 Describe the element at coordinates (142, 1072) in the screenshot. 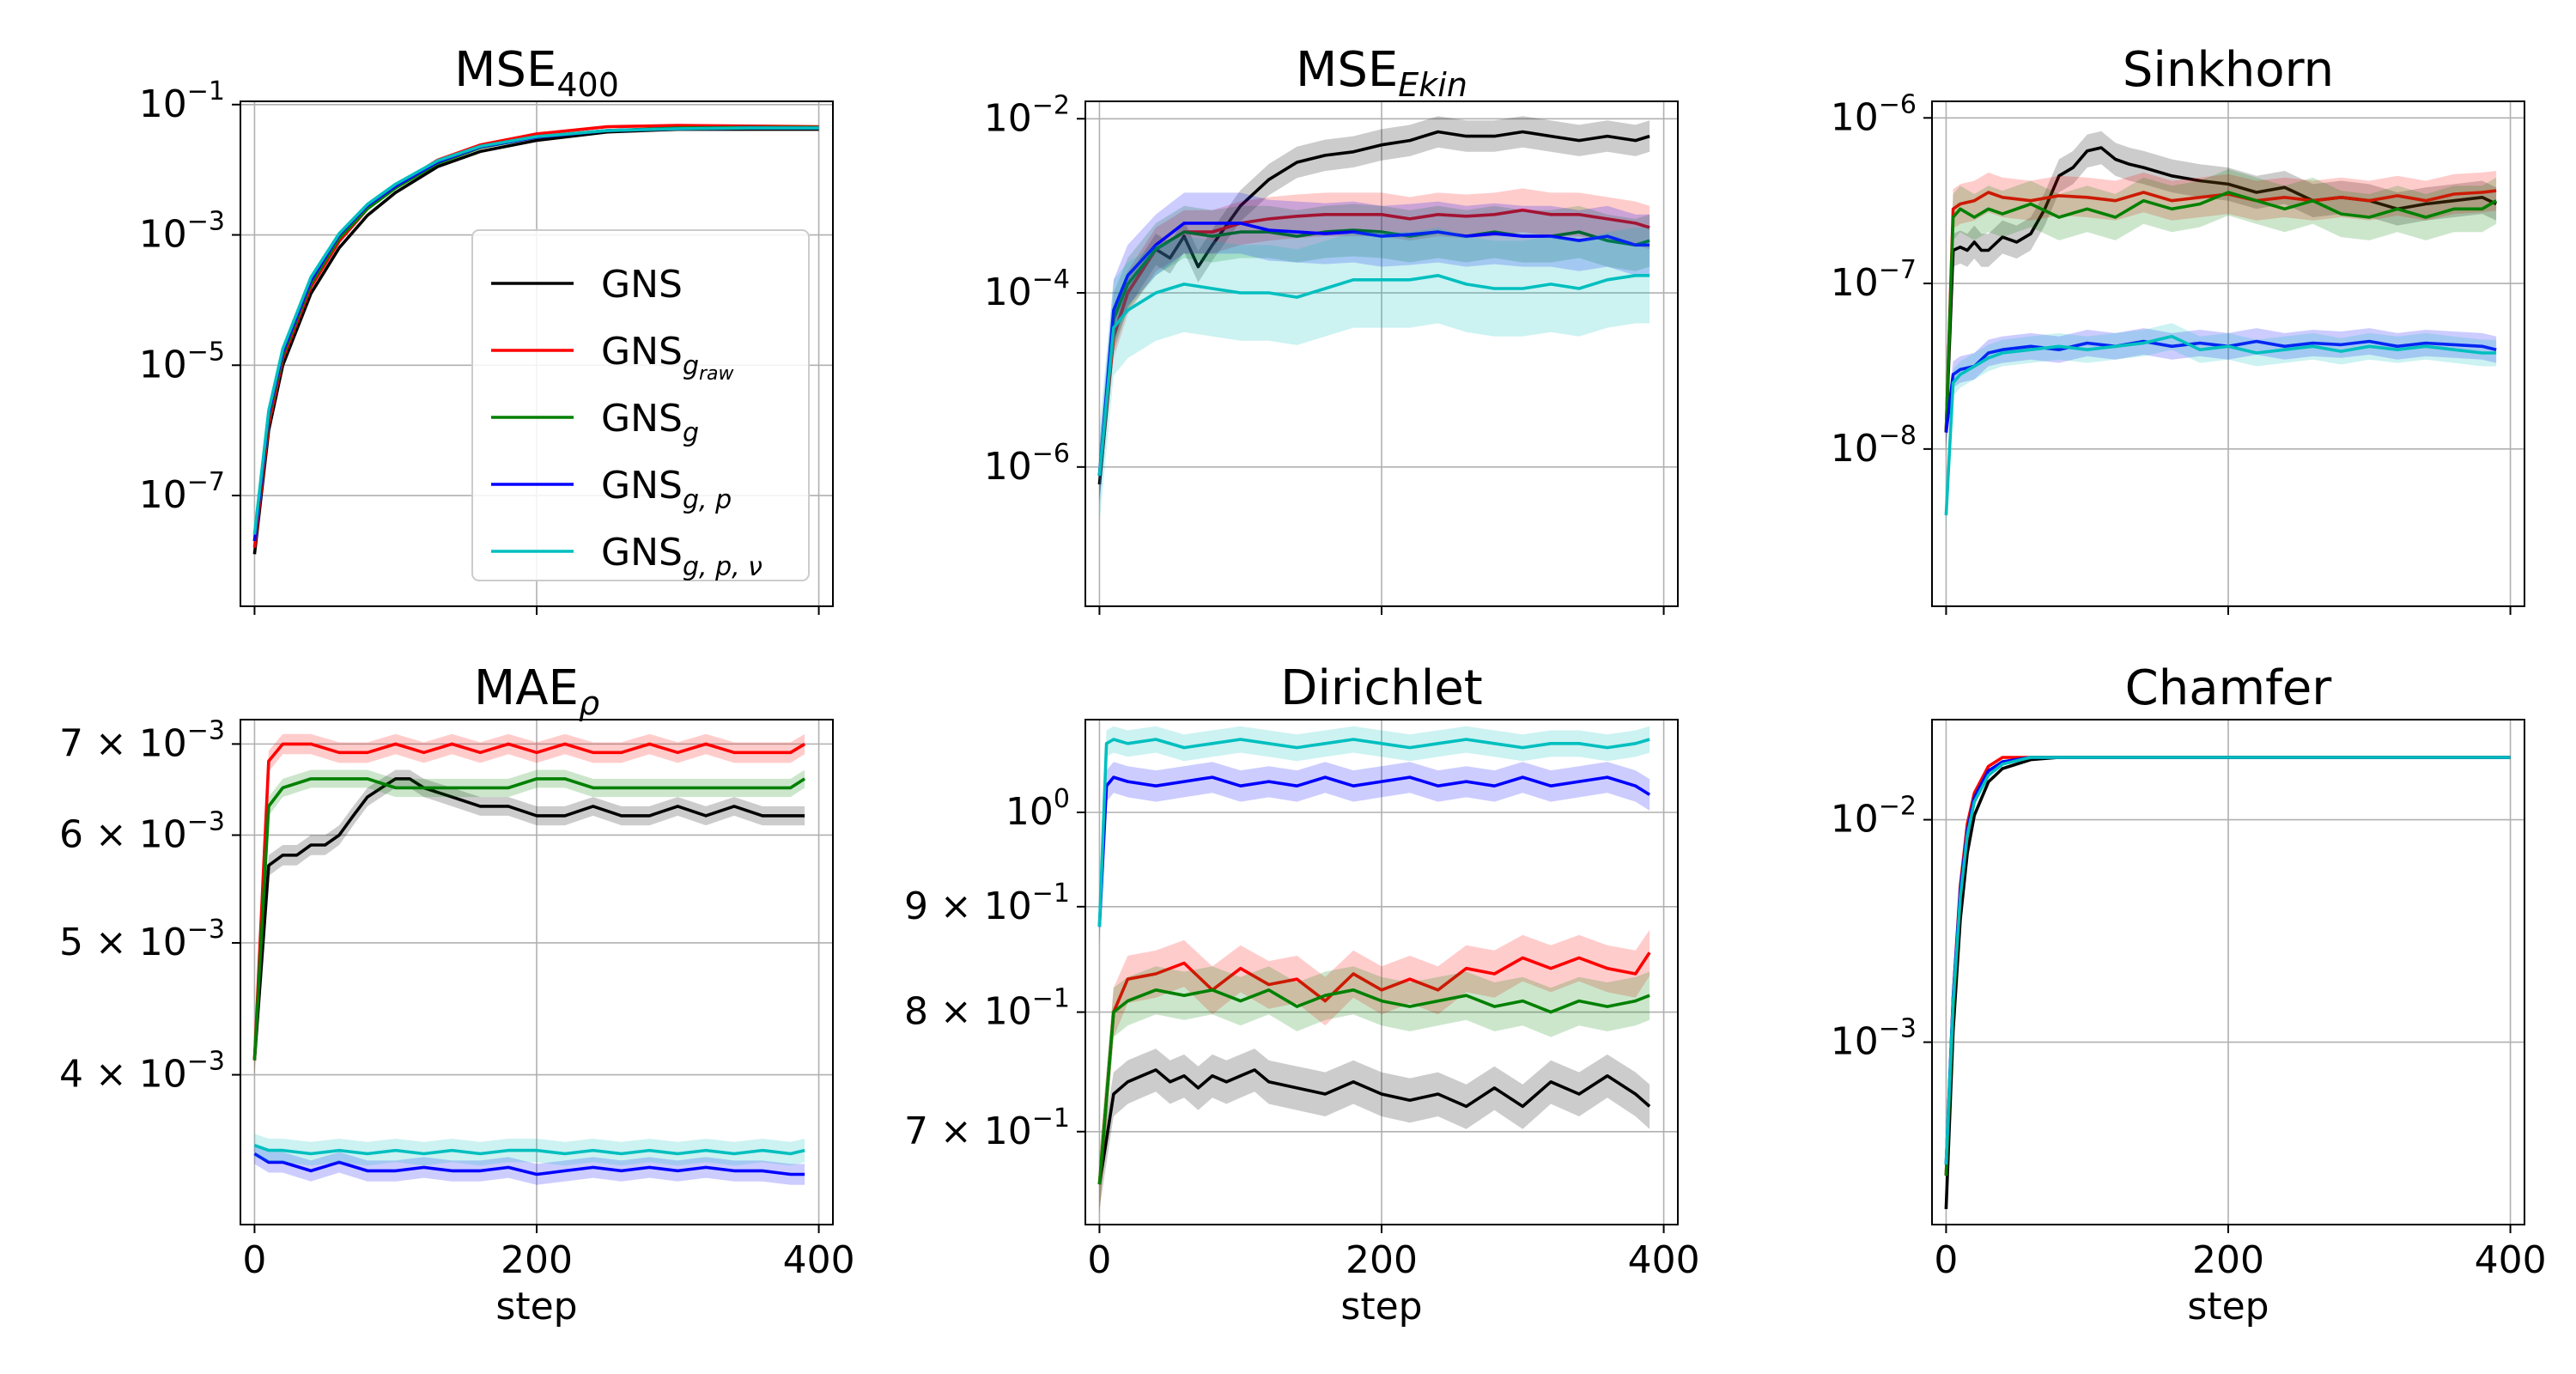

I see `y-tick-label: 4 × 10⁻³` at that location.